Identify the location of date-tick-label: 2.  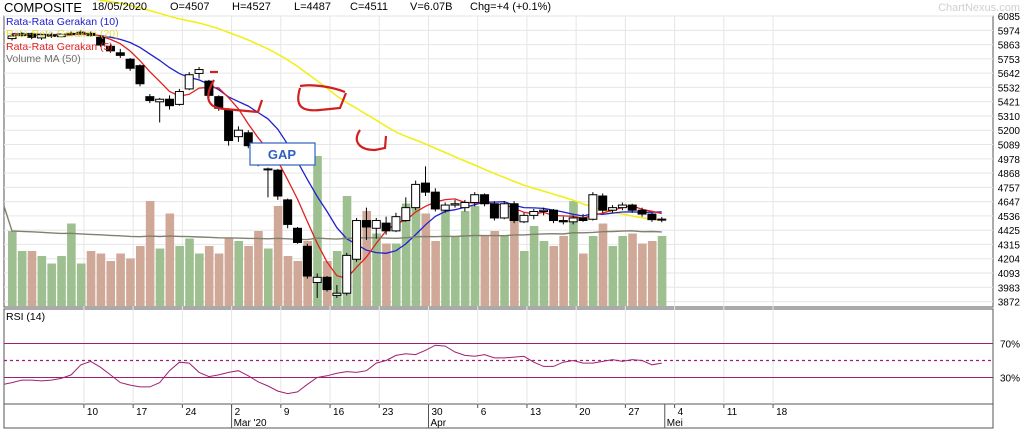
(238, 412).